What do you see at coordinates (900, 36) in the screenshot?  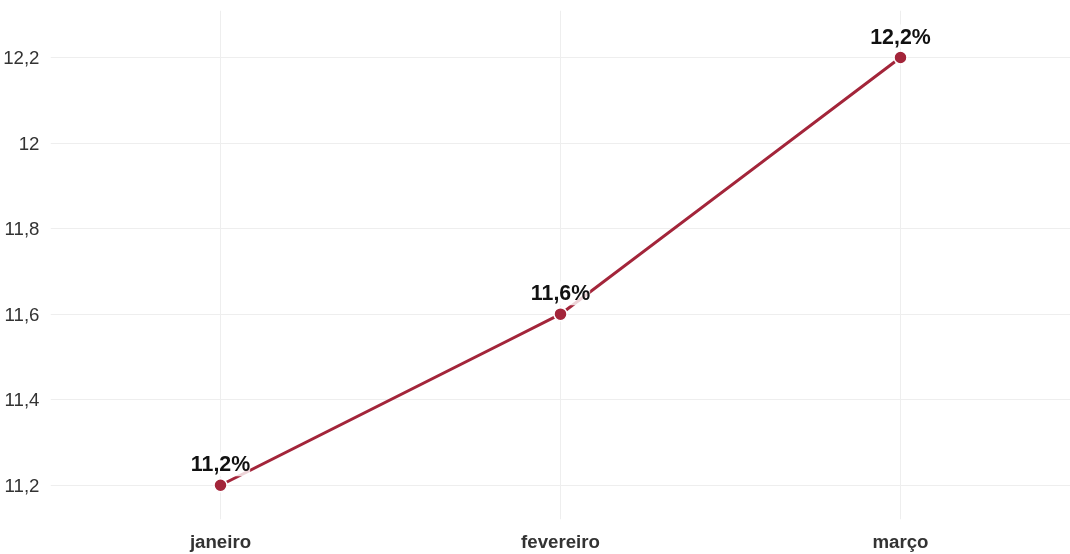 I see `data-label: 12,2%` at bounding box center [900, 36].